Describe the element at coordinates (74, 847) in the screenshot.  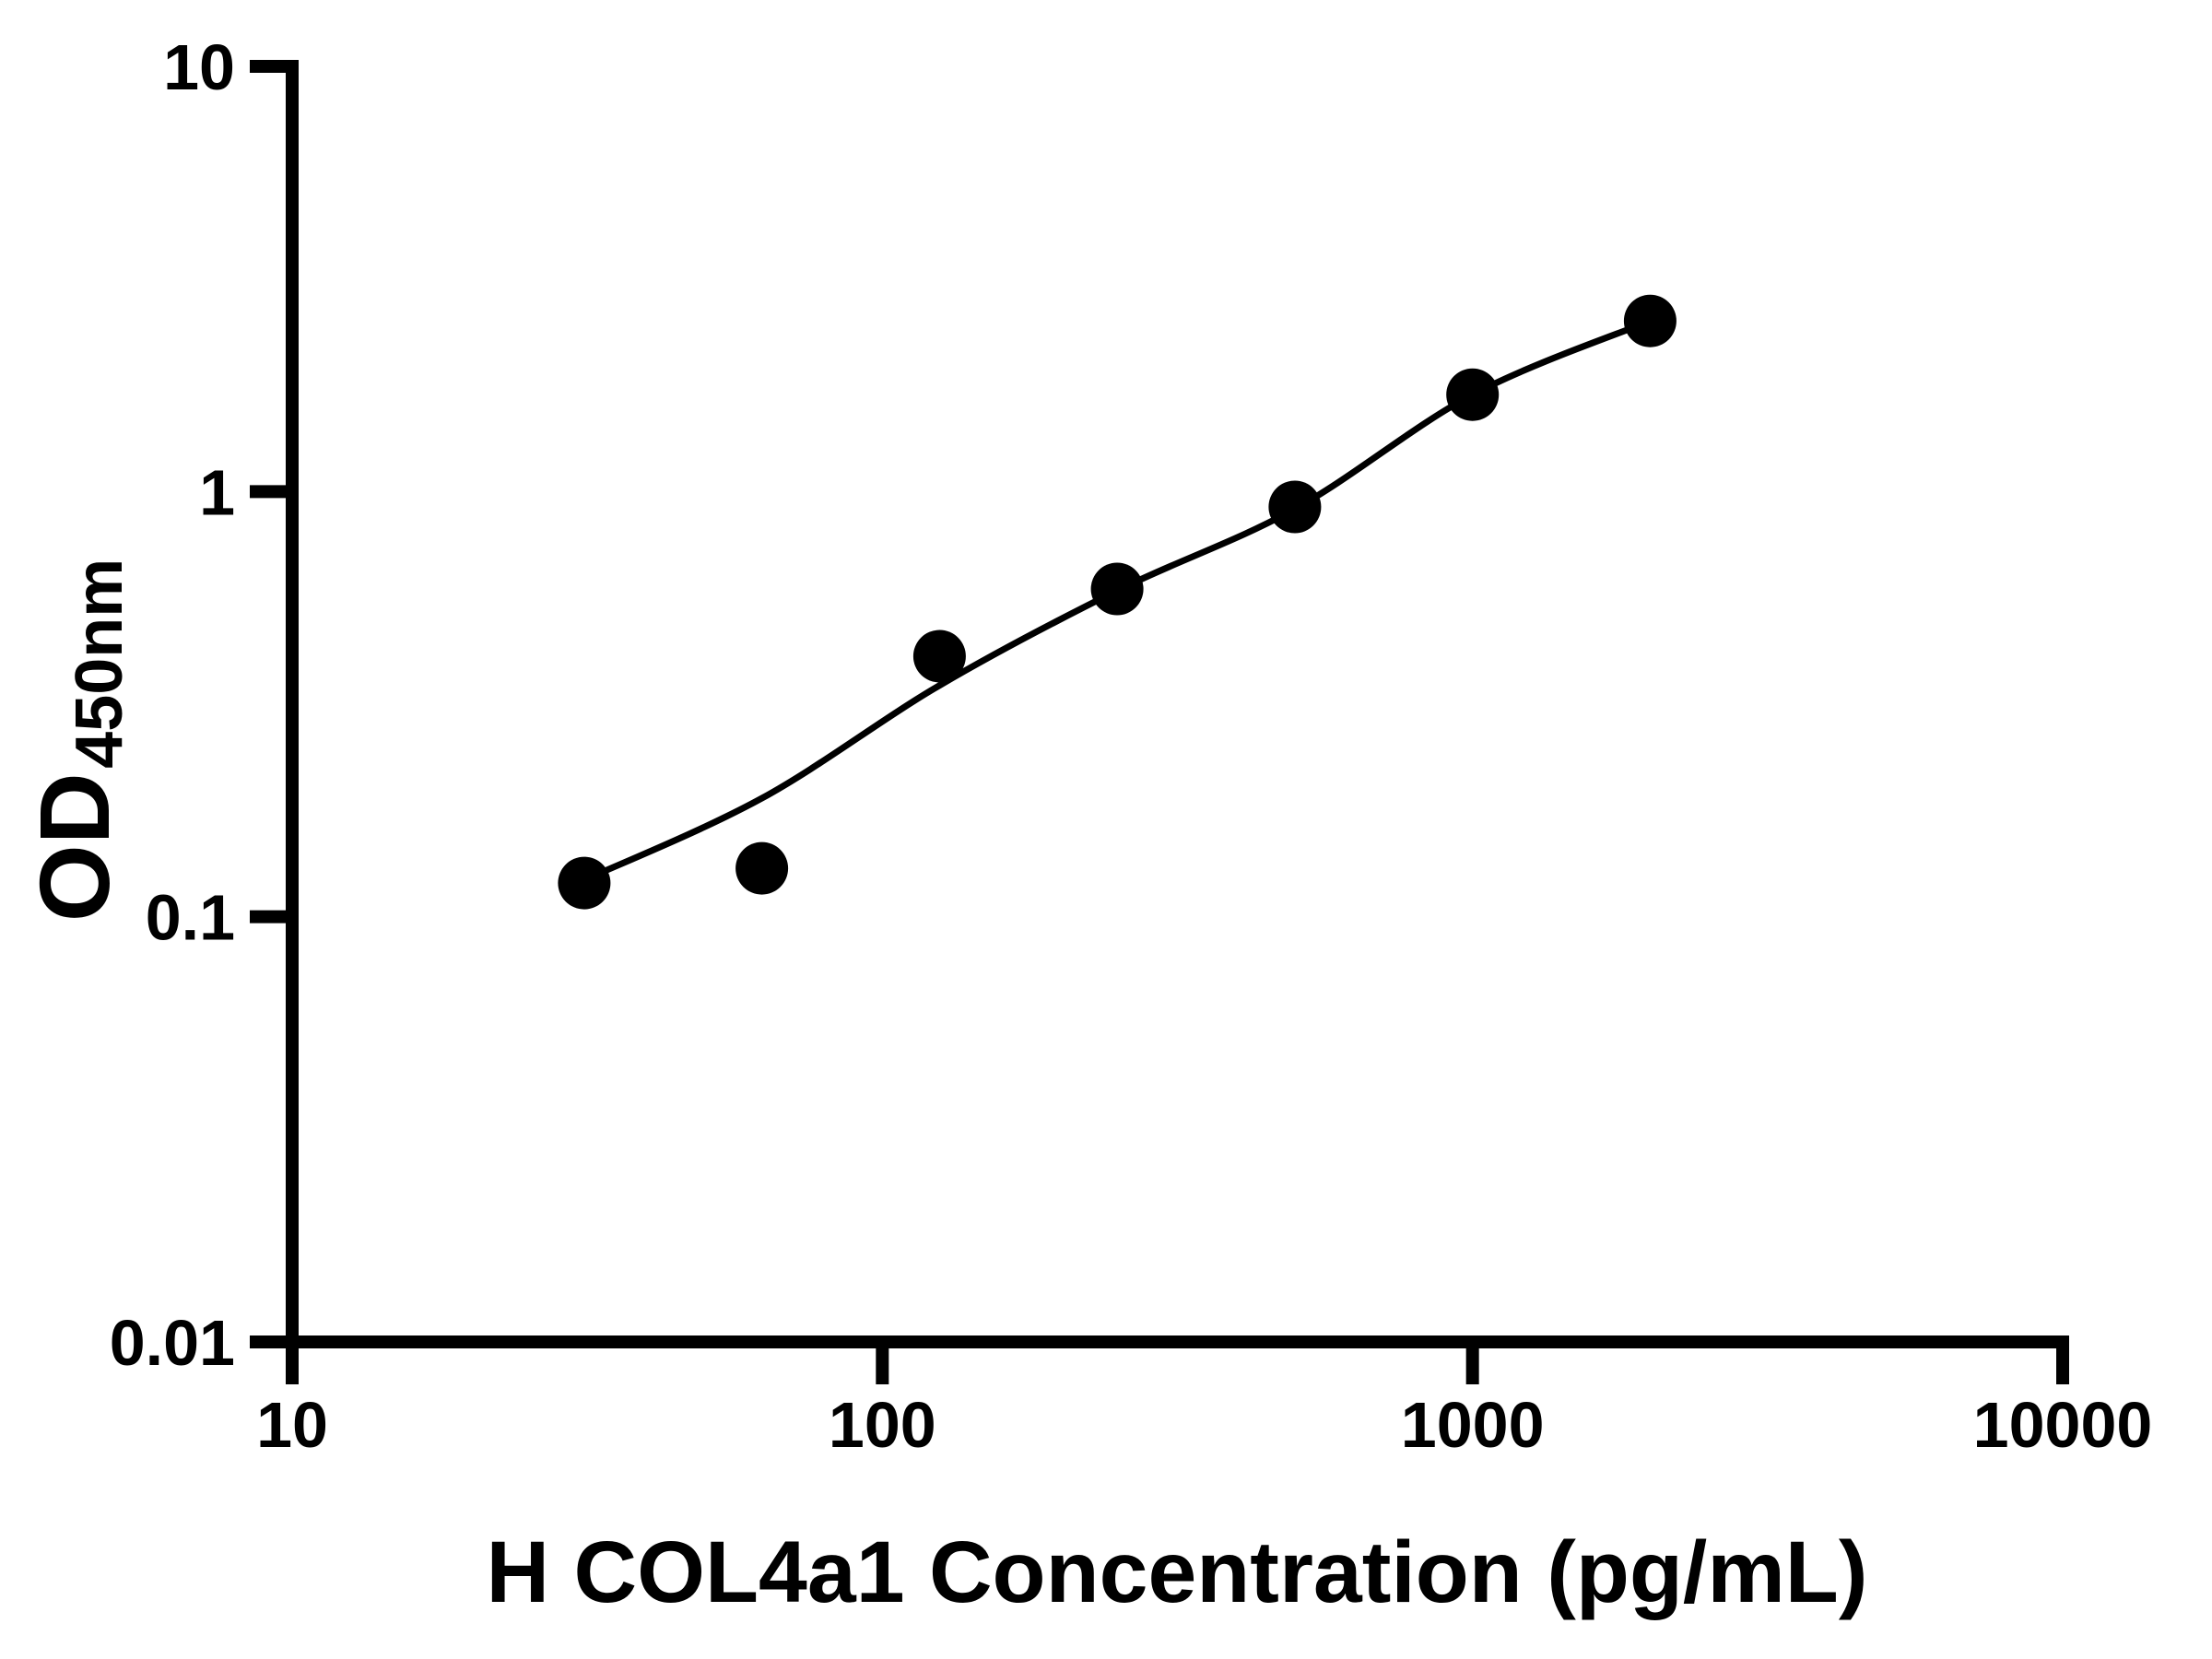
I see `y-axis-title-main: OD` at that location.